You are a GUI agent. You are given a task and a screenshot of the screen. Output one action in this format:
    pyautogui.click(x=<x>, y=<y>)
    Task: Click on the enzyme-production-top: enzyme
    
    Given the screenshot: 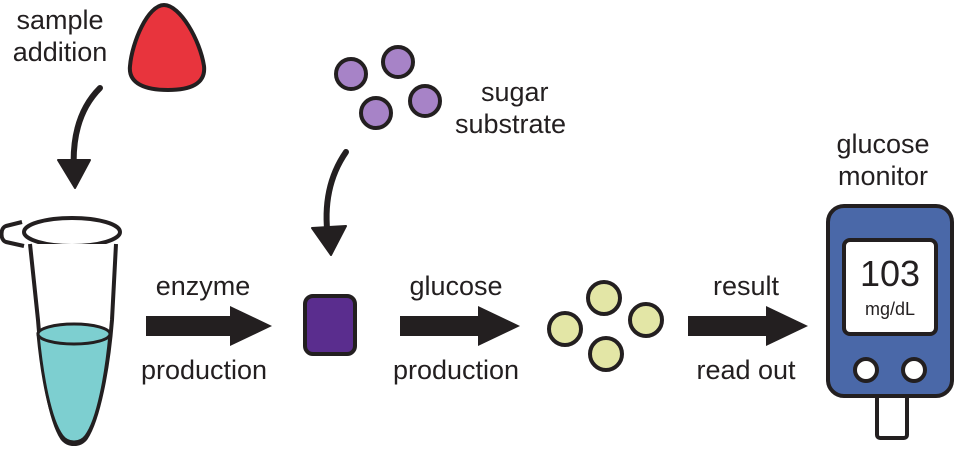 What is the action you would take?
    pyautogui.click(x=203, y=286)
    